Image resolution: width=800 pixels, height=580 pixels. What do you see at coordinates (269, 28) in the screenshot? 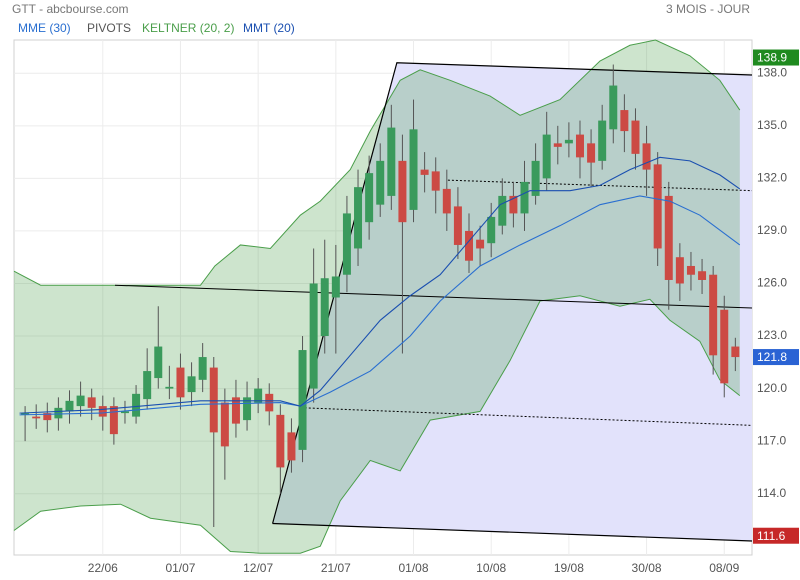
I see `legend-entry: MMT (20)` at bounding box center [269, 28].